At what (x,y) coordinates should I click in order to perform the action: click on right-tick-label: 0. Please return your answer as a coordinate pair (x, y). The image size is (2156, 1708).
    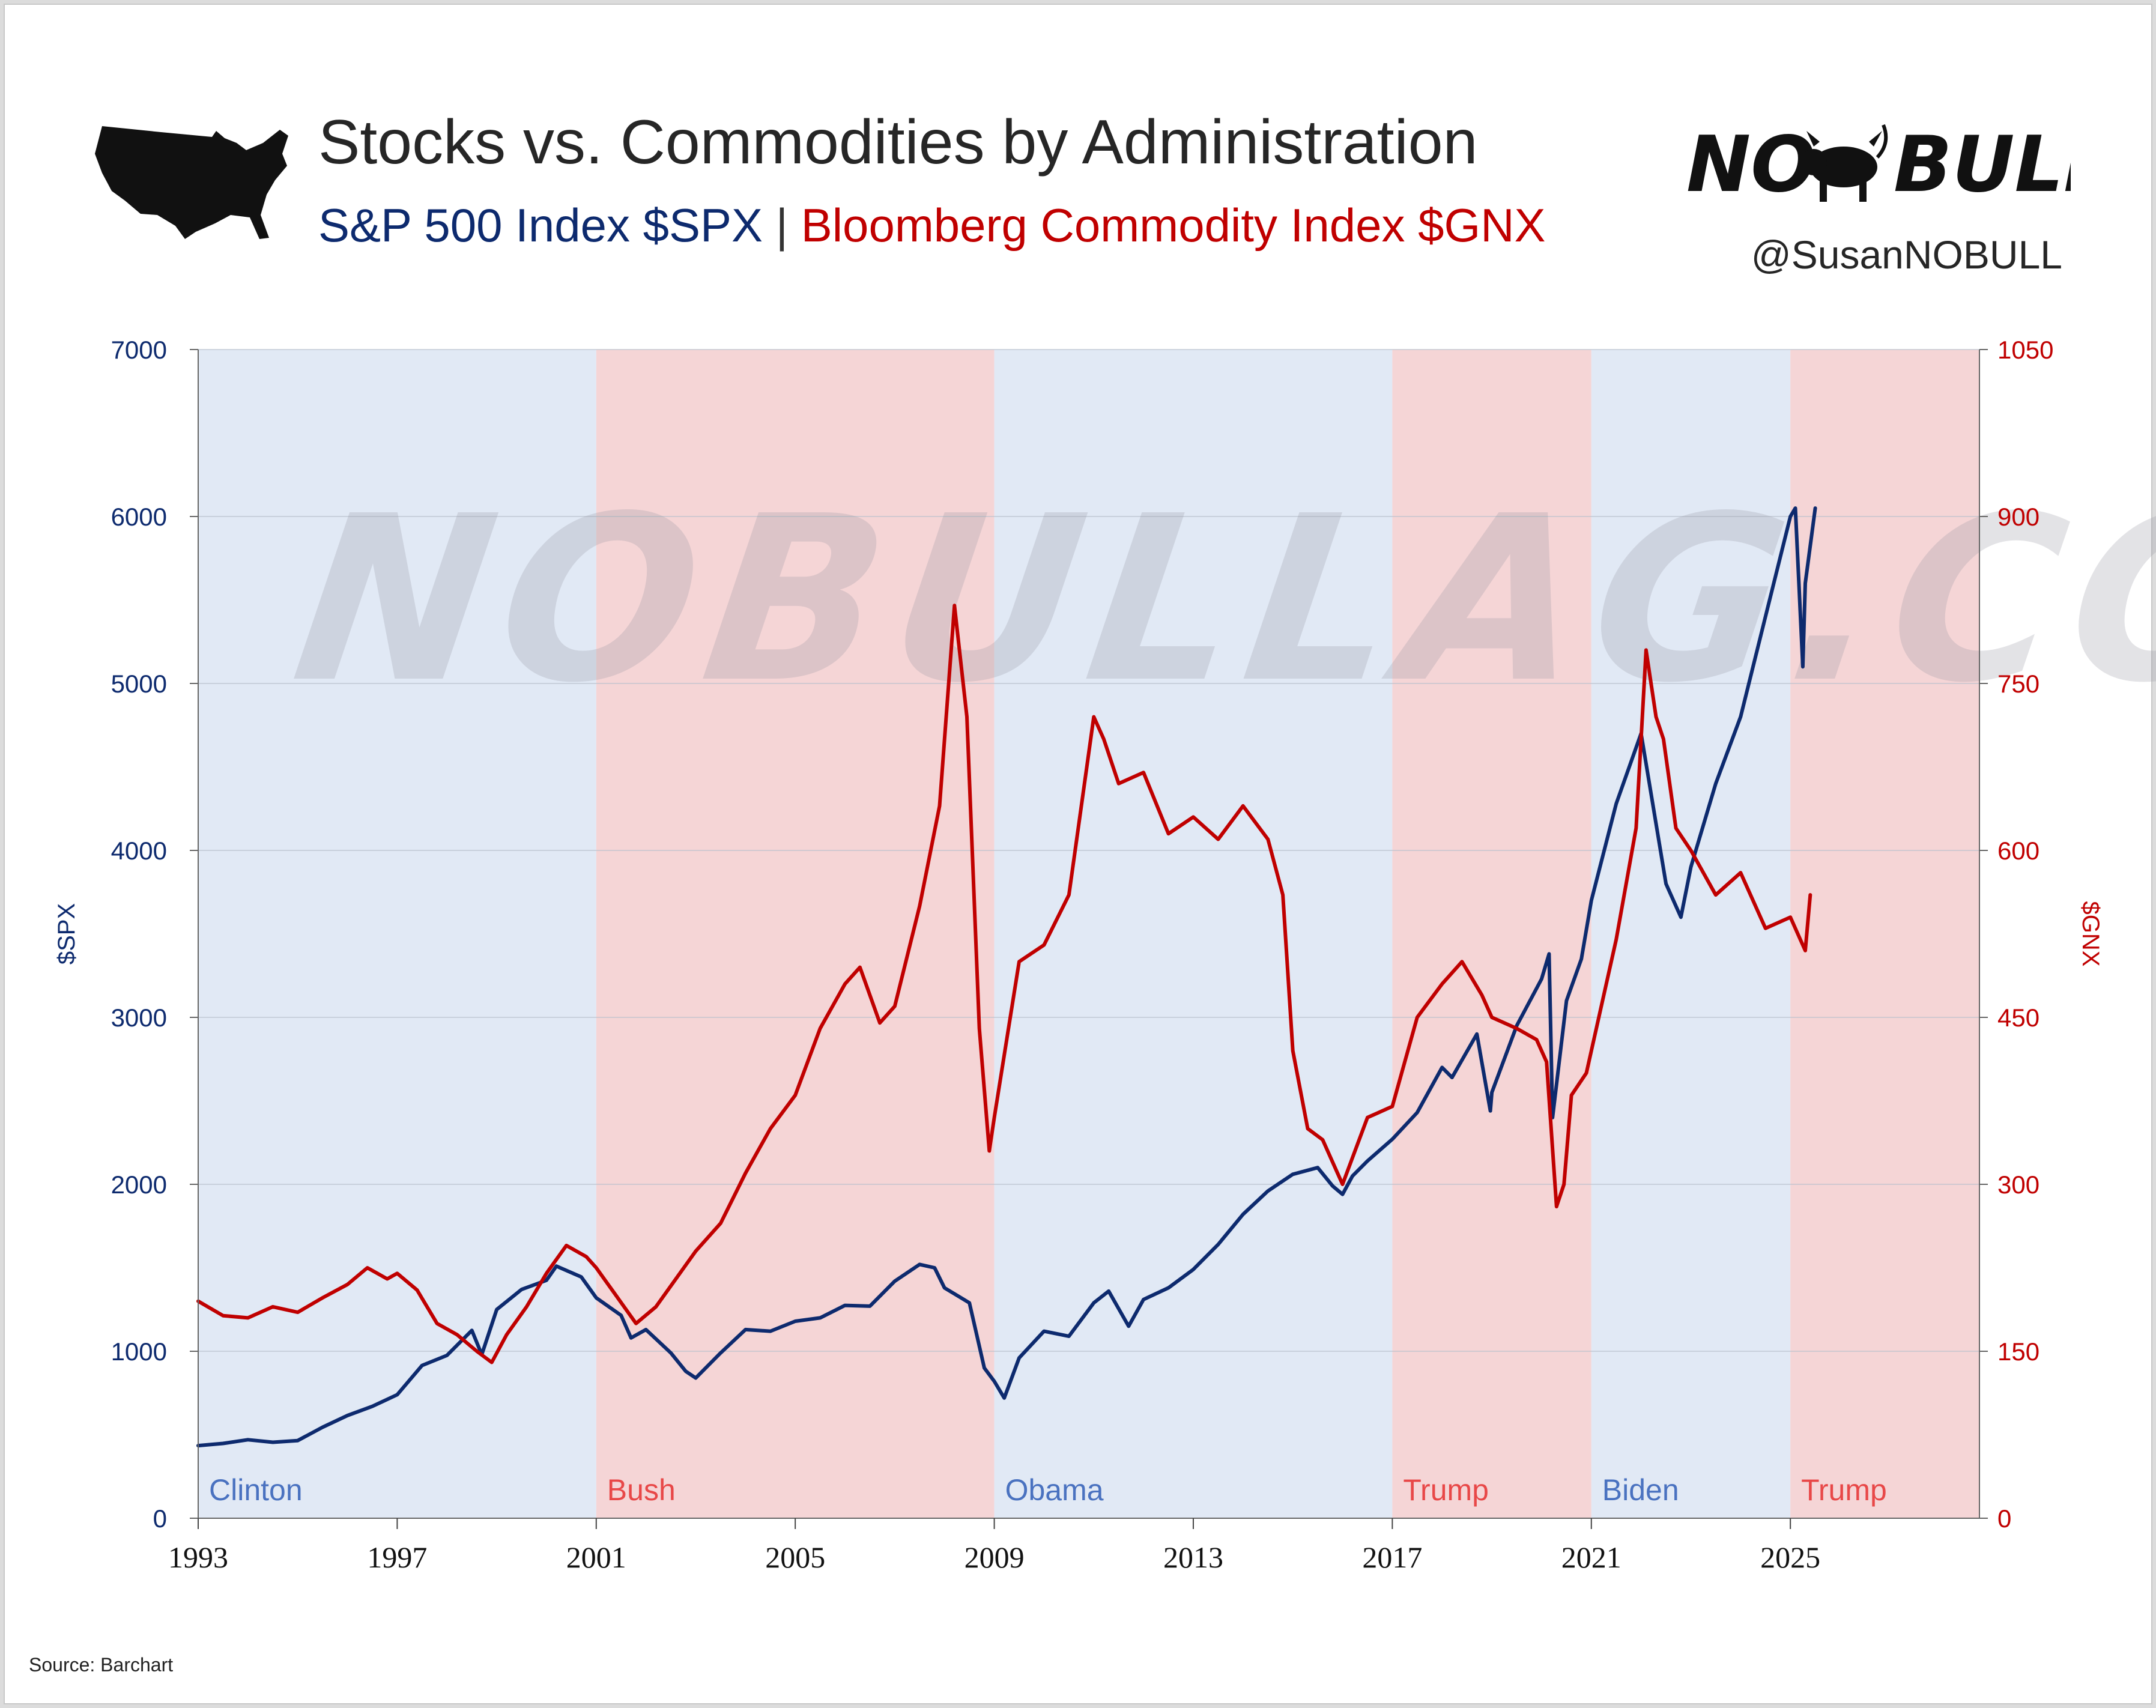
    Looking at the image, I should click on (2004, 1518).